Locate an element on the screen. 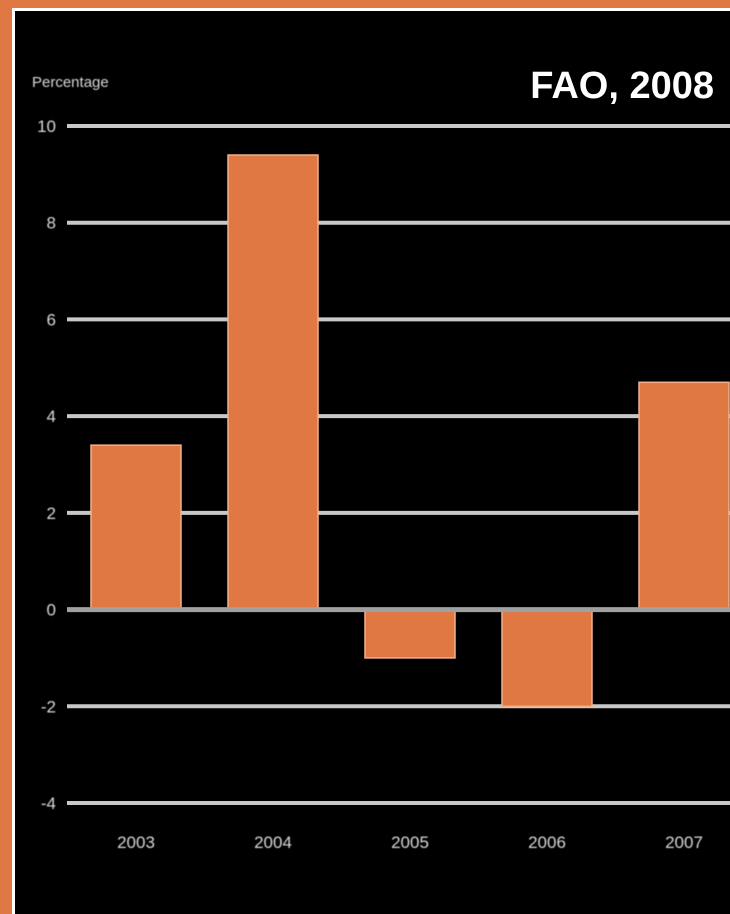 The image size is (730, 914). y-tick-label: 4 is located at coordinates (51, 416).